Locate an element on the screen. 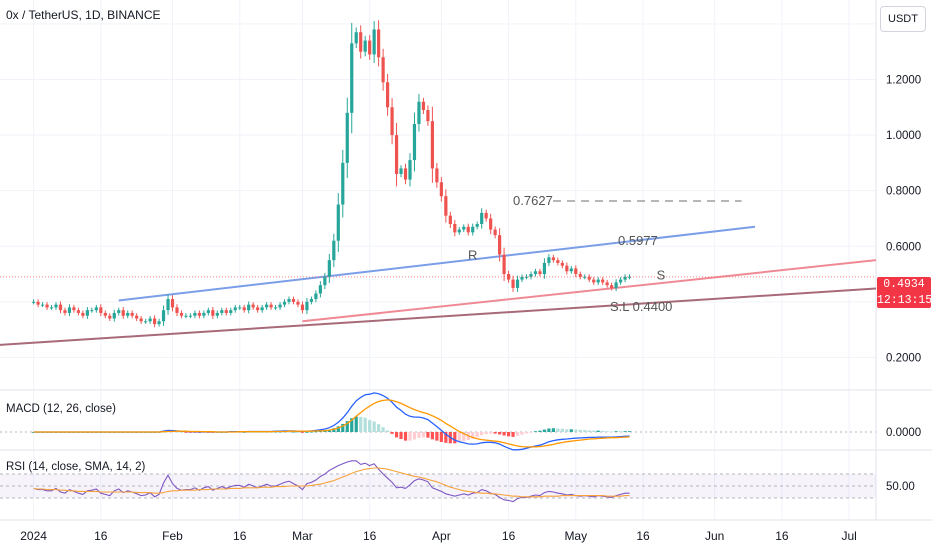 The width and height of the screenshot is (932, 550). time-tick-label: Apr is located at coordinates (441, 536).